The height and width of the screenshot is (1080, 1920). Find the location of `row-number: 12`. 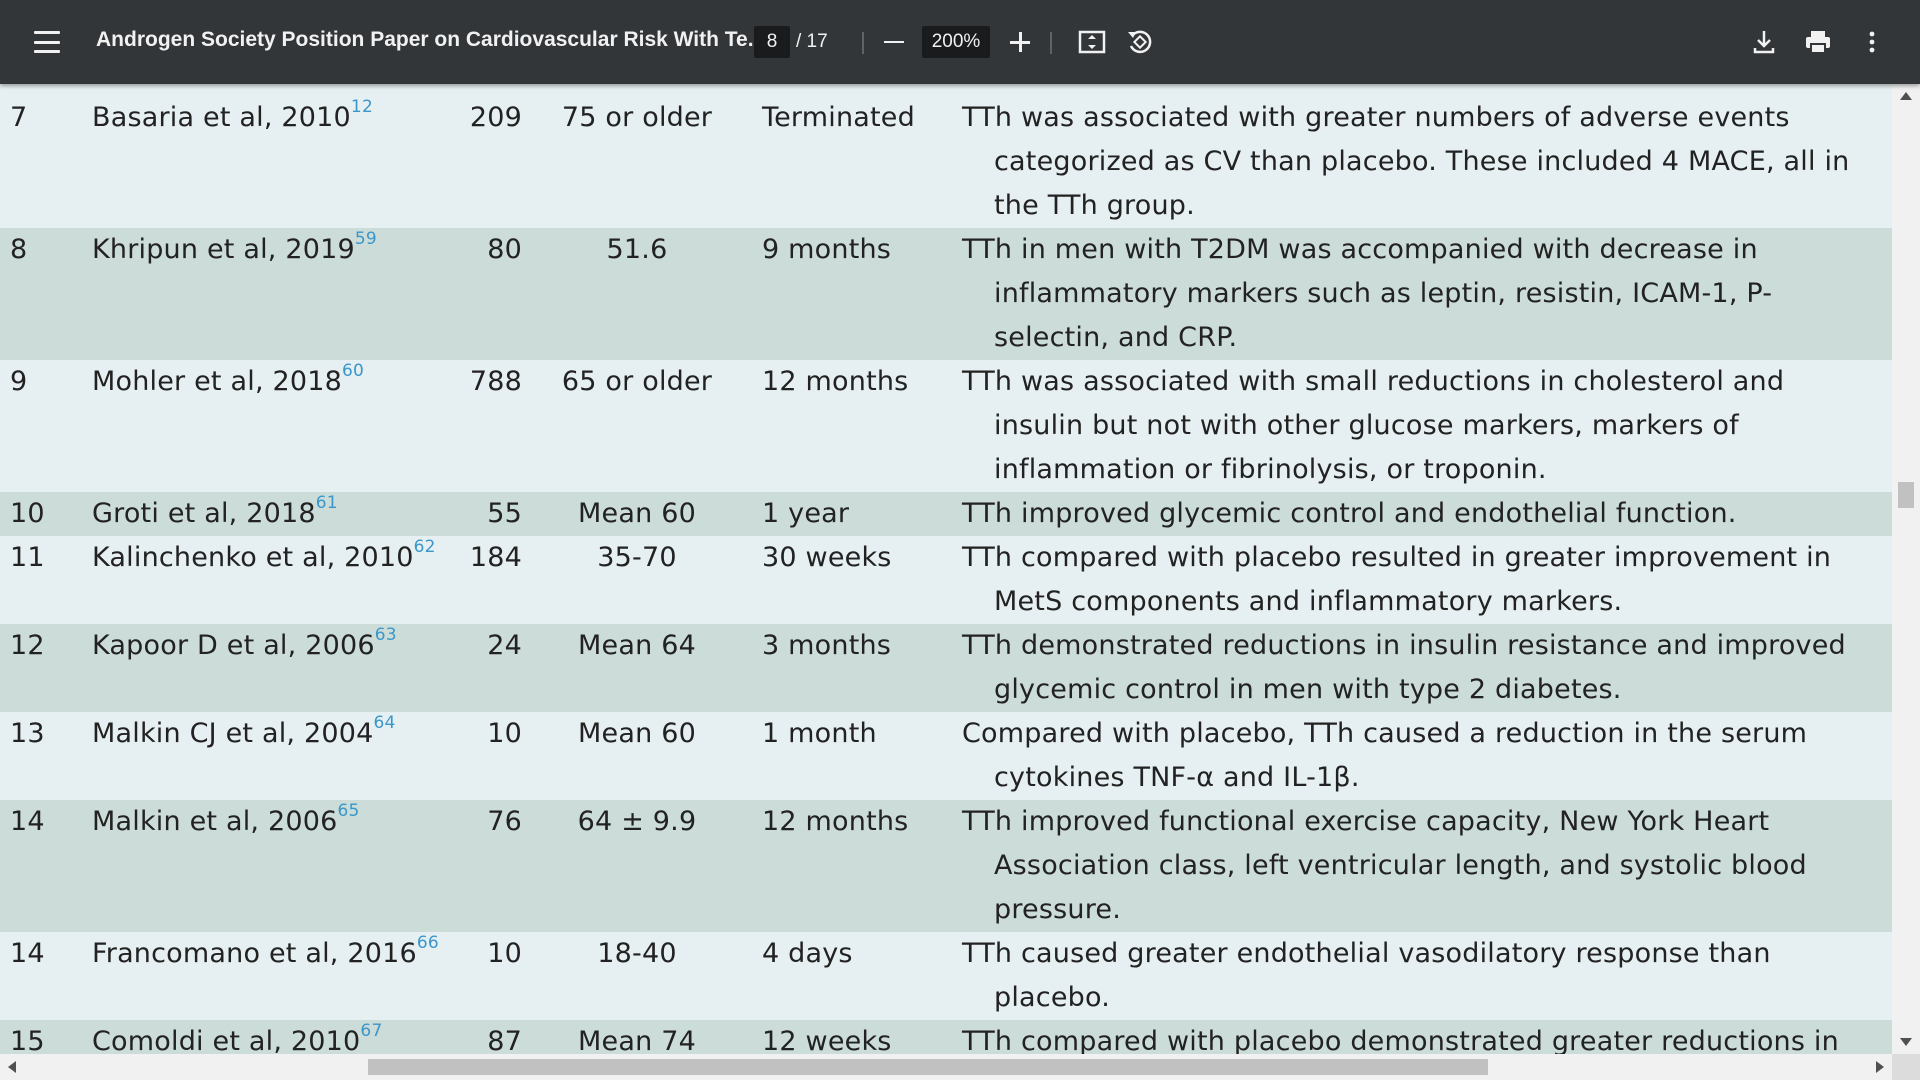

row-number: 12 is located at coordinates (27, 645).